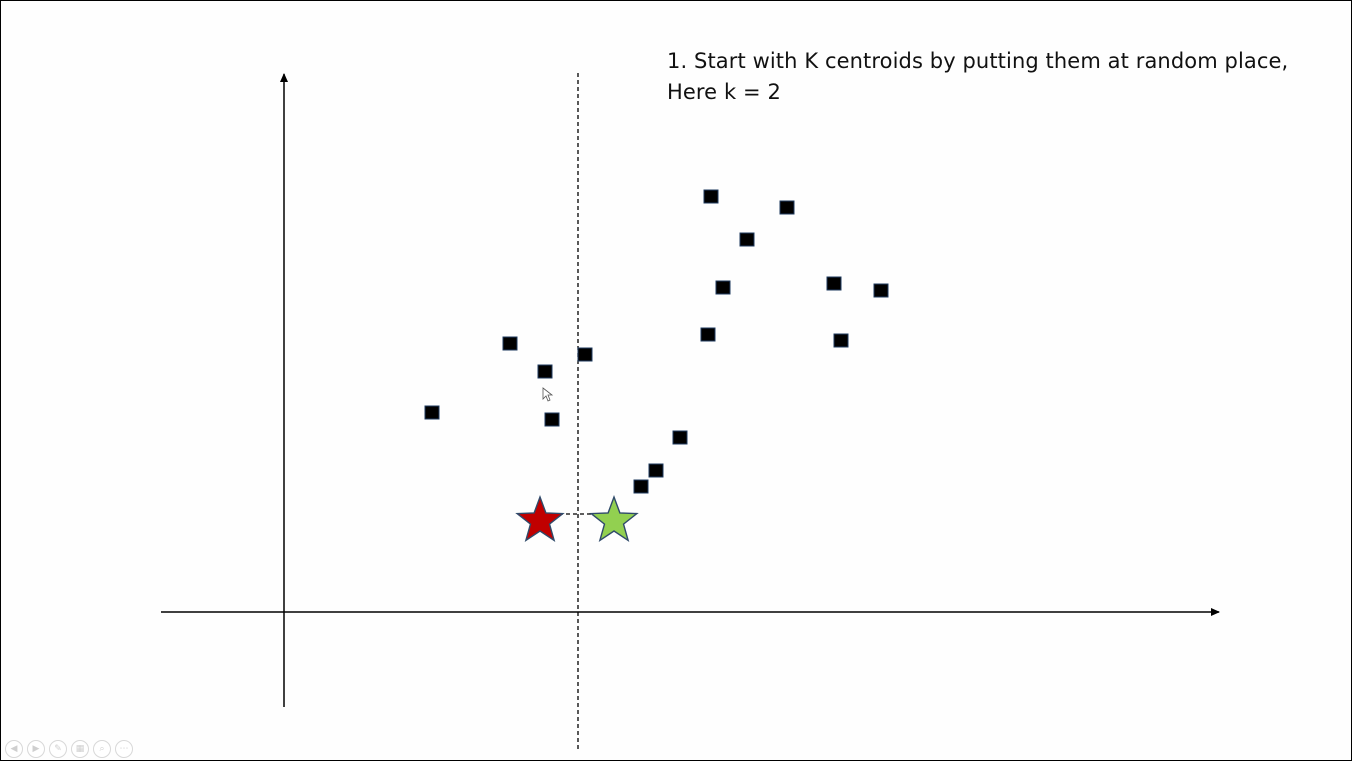  What do you see at coordinates (102, 749) in the screenshot?
I see `zoom-icon: ⌕` at bounding box center [102, 749].